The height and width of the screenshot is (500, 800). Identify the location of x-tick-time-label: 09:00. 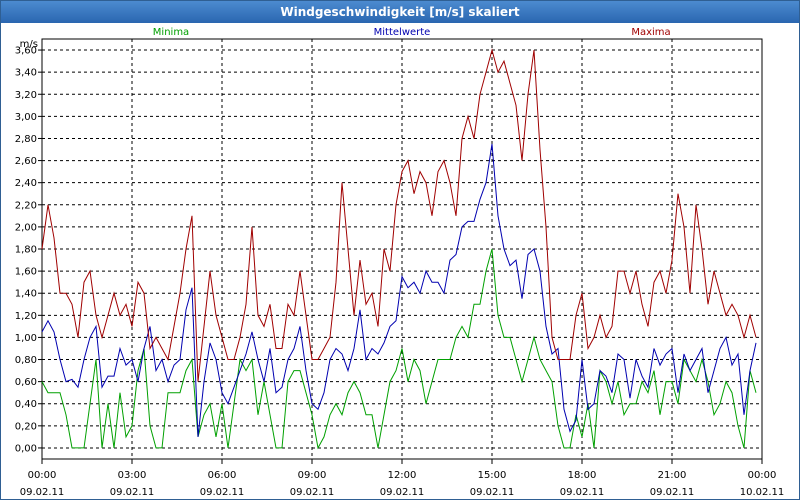
(312, 475).